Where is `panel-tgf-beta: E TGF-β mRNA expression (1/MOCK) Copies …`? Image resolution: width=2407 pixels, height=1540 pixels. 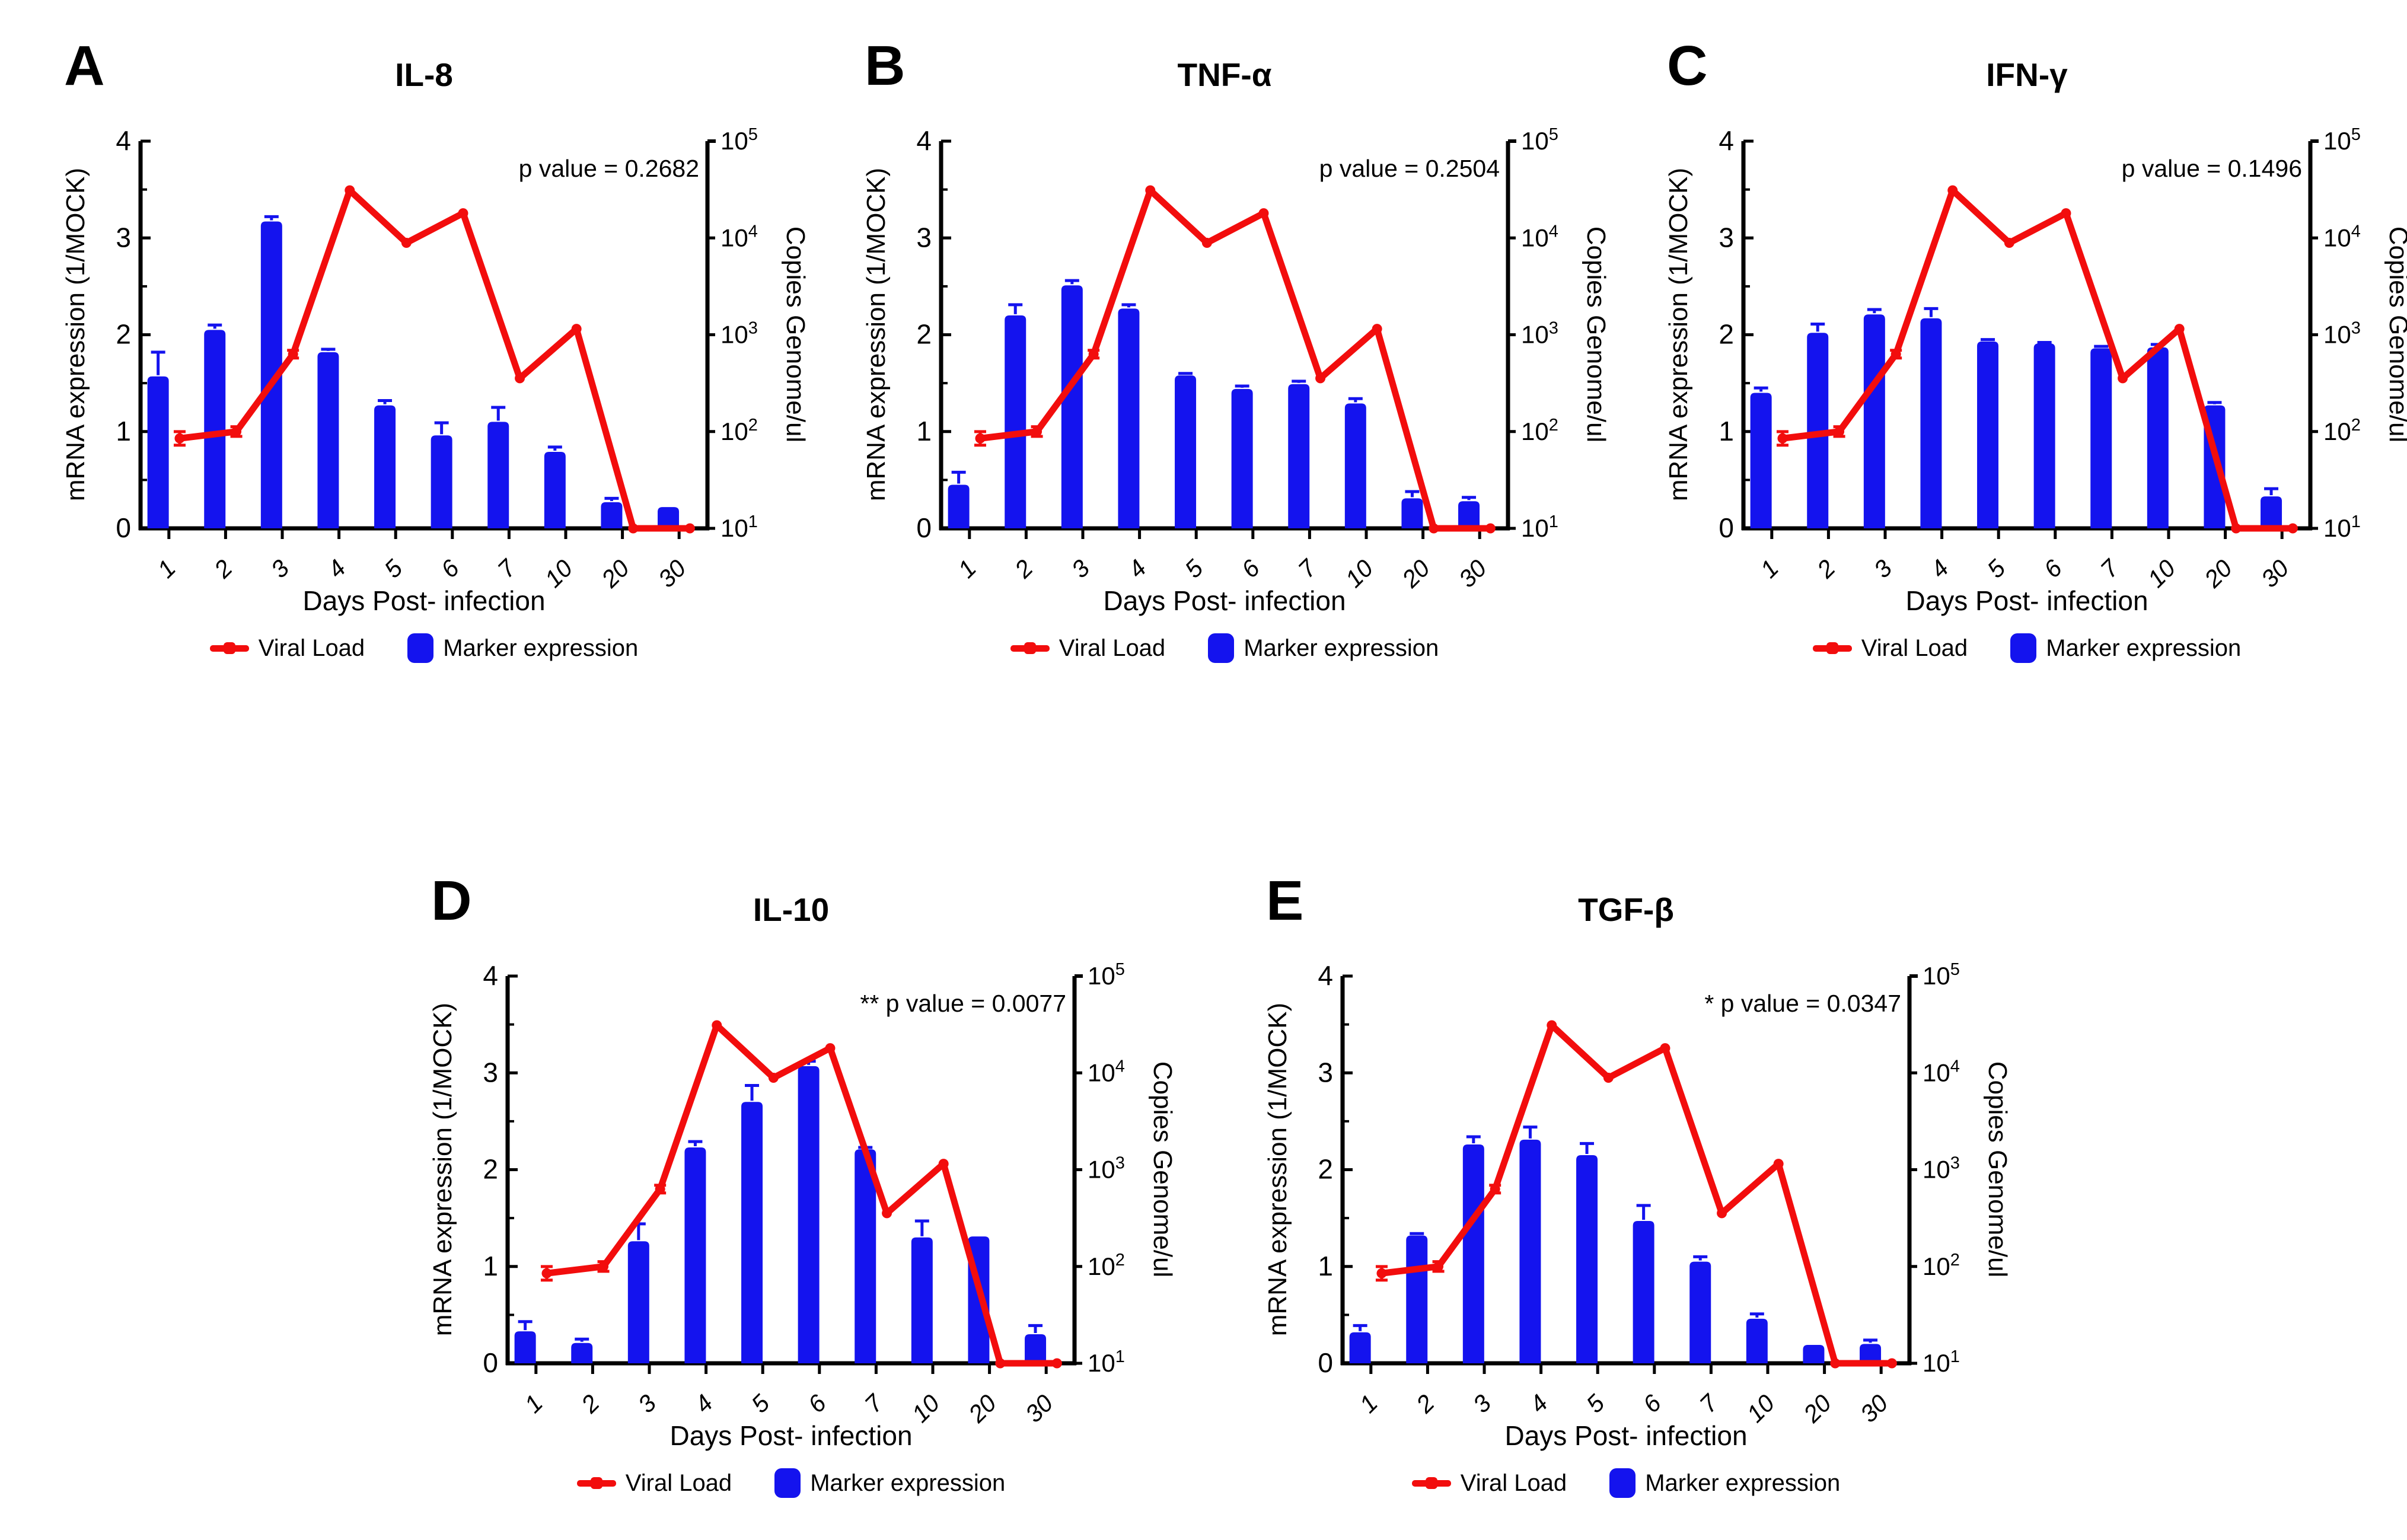 panel-tgf-beta: E TGF-β mRNA expression (1/MOCK) Copies … is located at coordinates (1651, 1197).